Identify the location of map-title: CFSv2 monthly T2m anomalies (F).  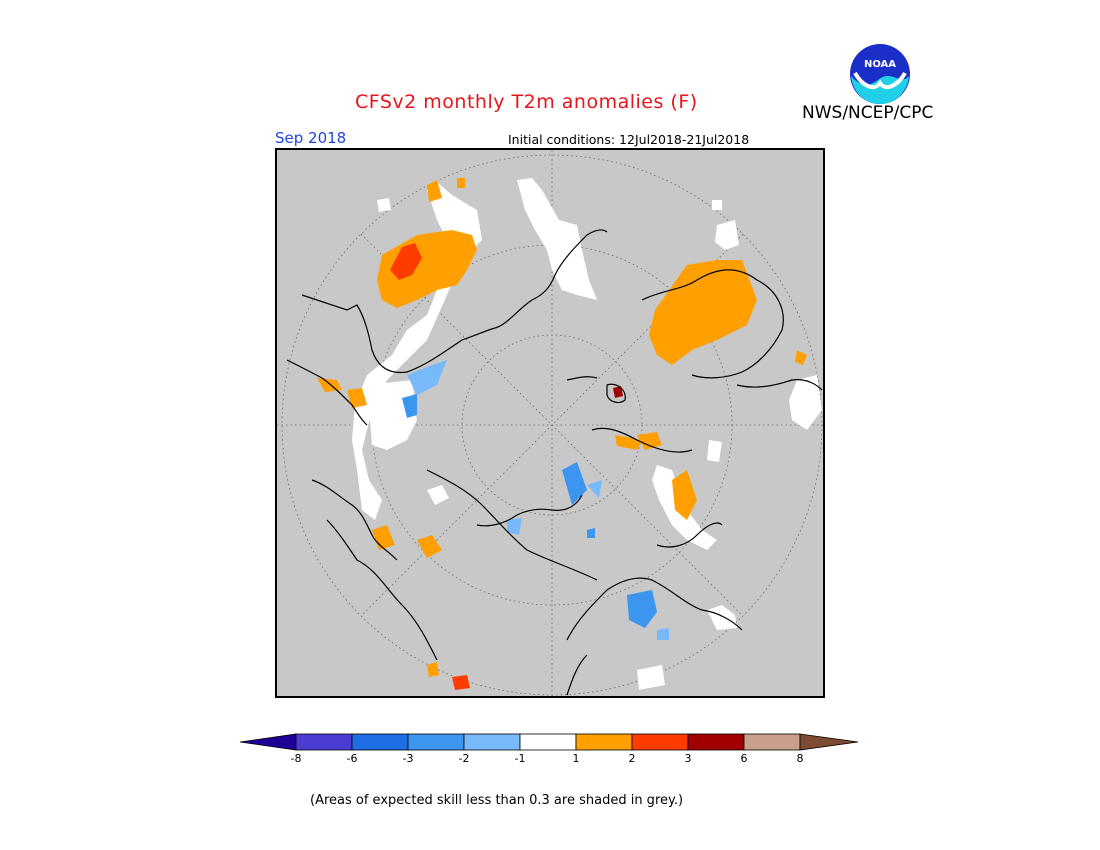
(526, 102).